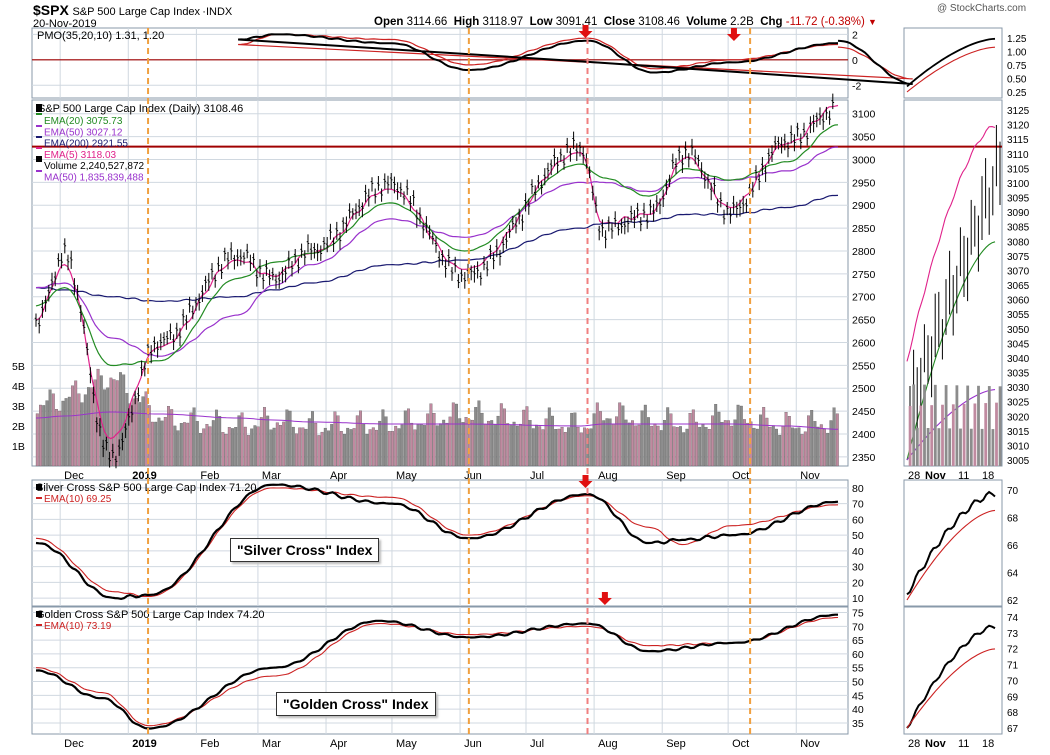 The height and width of the screenshot is (755, 1050). I want to click on zoom-silver-ema10-line, so click(951, 555).